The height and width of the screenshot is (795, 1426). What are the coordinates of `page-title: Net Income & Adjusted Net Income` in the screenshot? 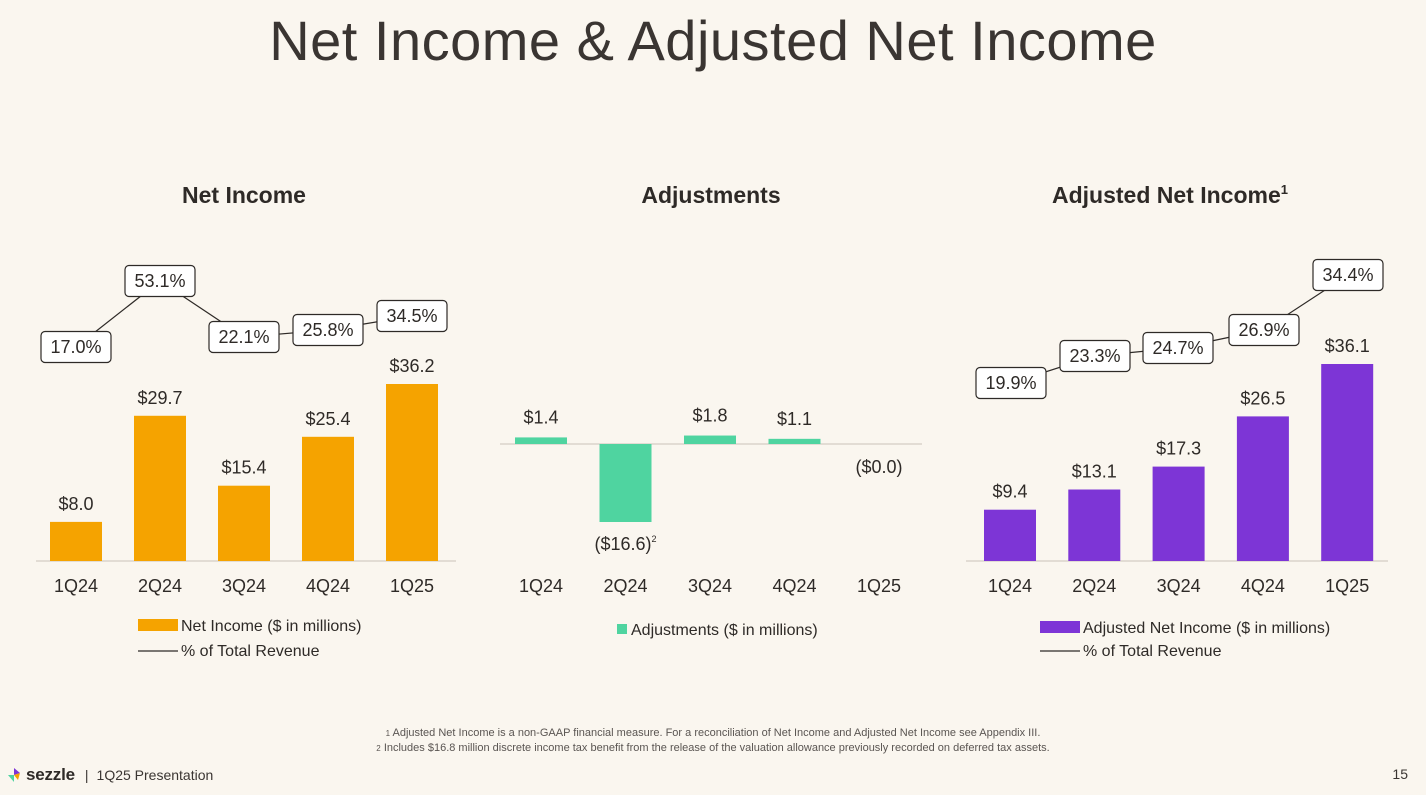 It's located at (713, 40).